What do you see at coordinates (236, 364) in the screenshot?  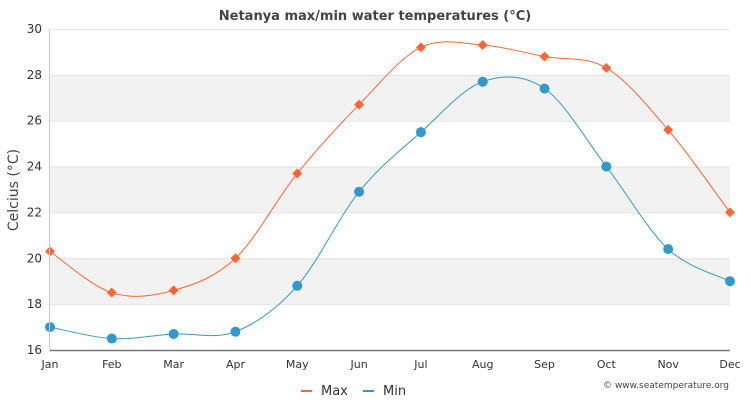 I see `x-tick-label: Apr` at bounding box center [236, 364].